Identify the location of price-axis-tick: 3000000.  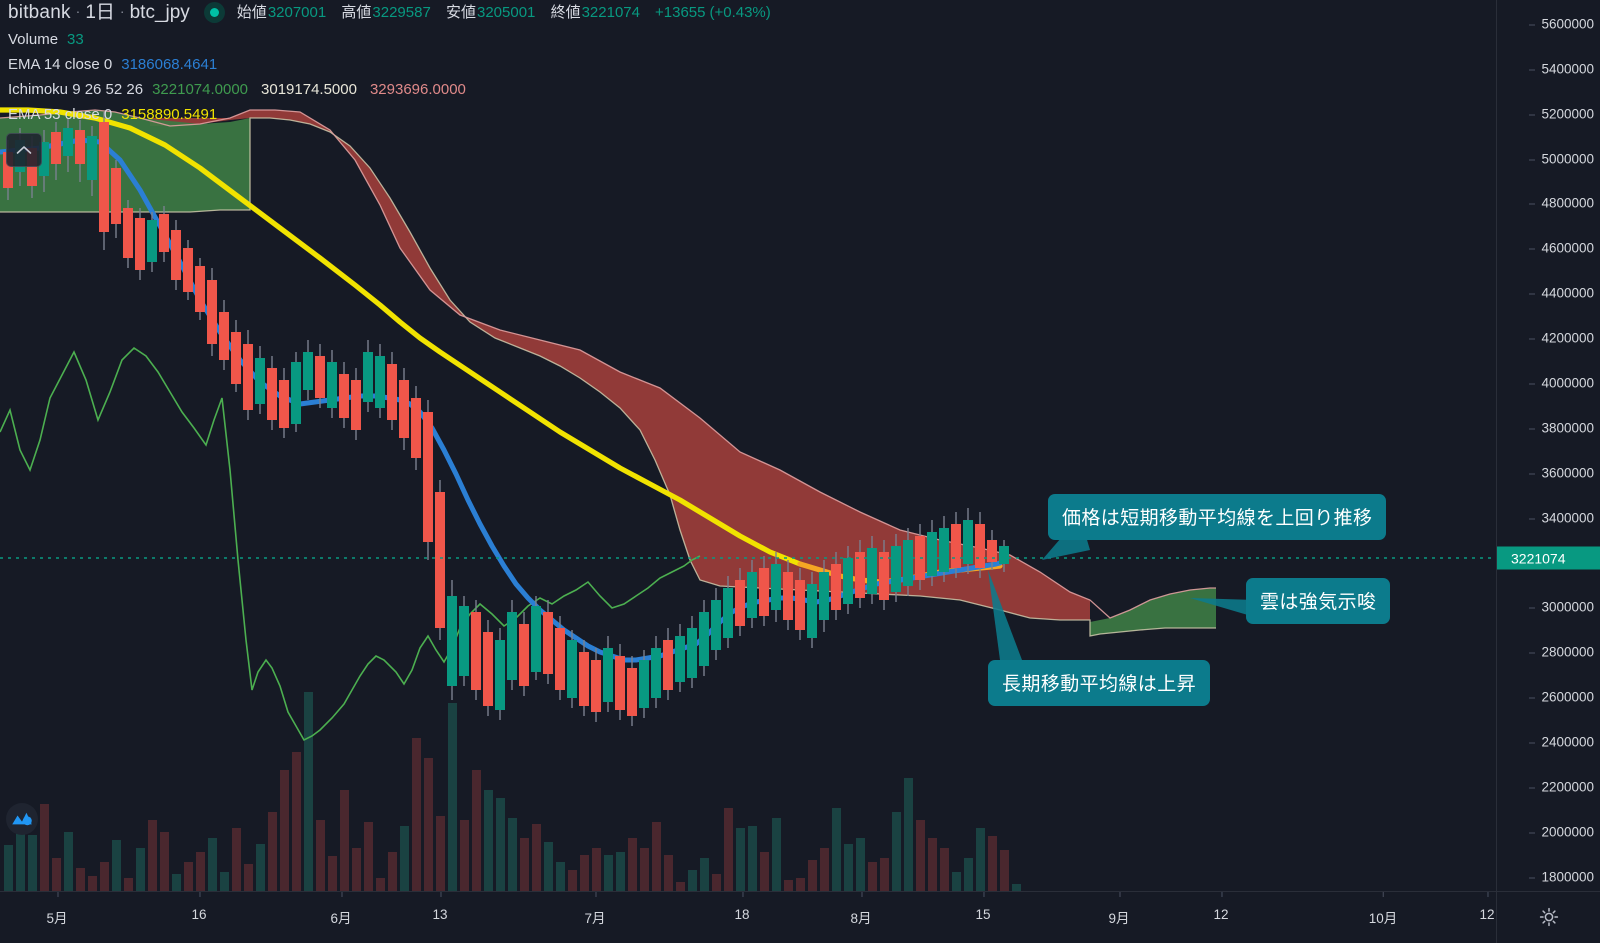
(1561, 607).